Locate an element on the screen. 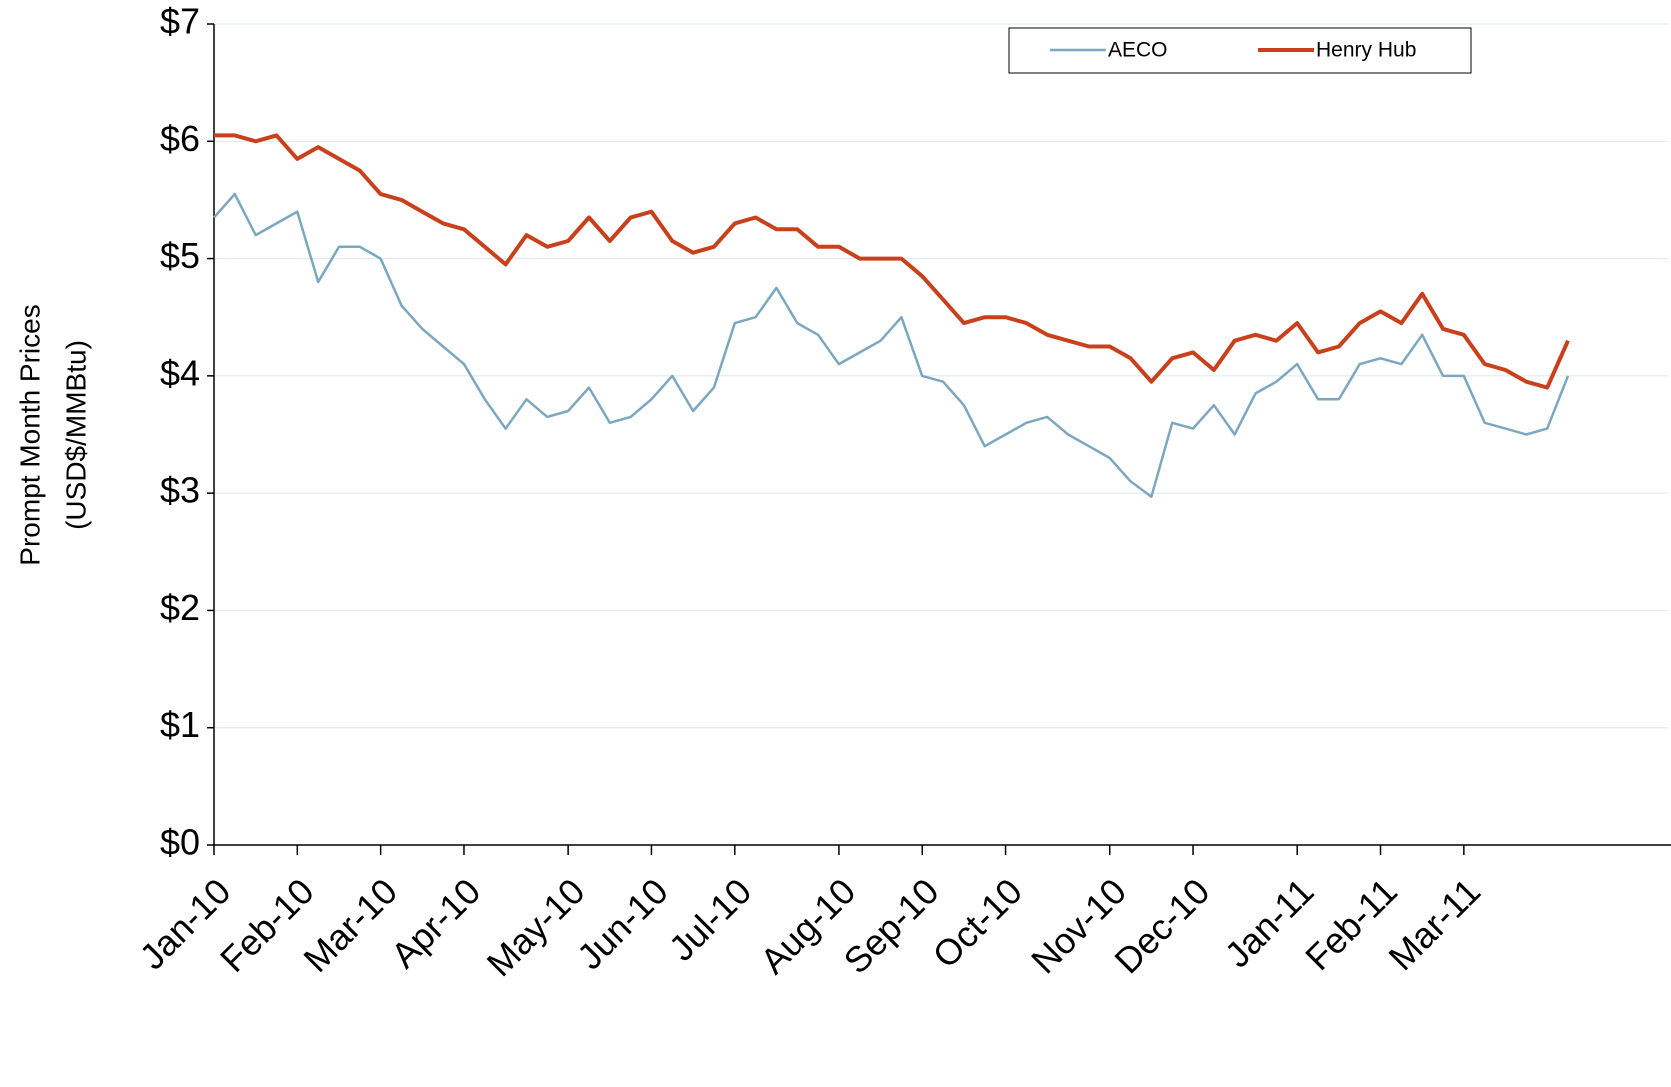  legend-label: AECO is located at coordinates (1138, 50).